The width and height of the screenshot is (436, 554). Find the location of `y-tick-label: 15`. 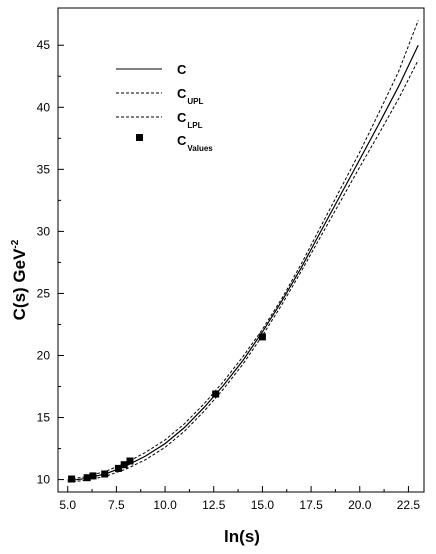

y-tick-label: 15 is located at coordinates (44, 418).